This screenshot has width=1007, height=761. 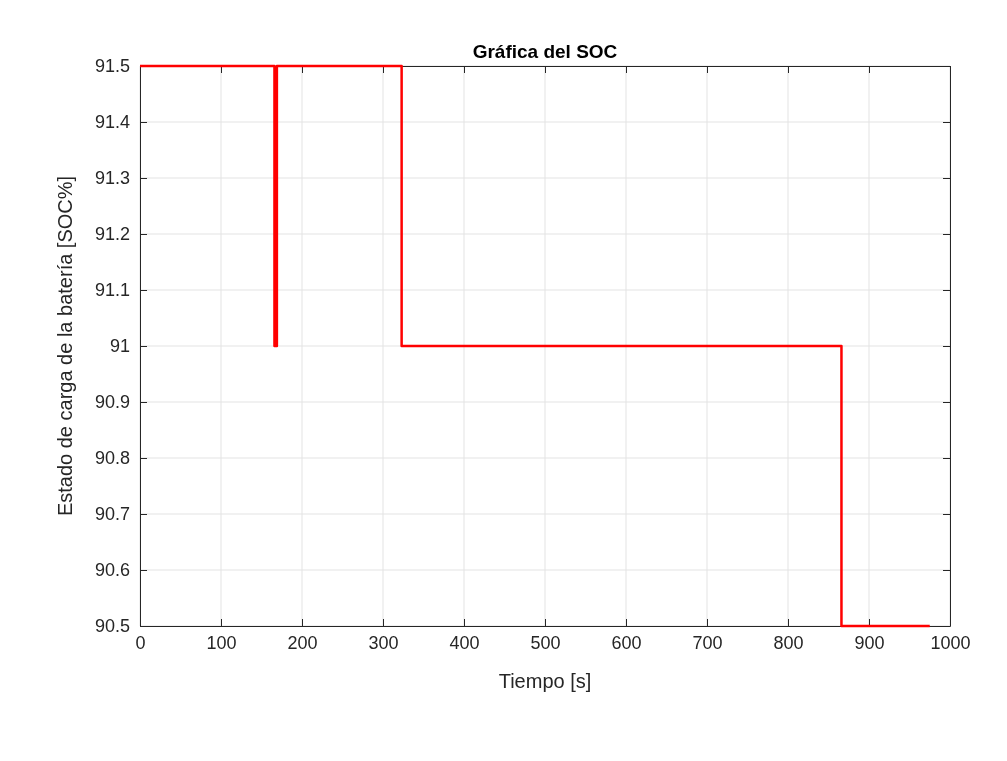 What do you see at coordinates (112, 514) in the screenshot?
I see `y-tick-label: 90.7` at bounding box center [112, 514].